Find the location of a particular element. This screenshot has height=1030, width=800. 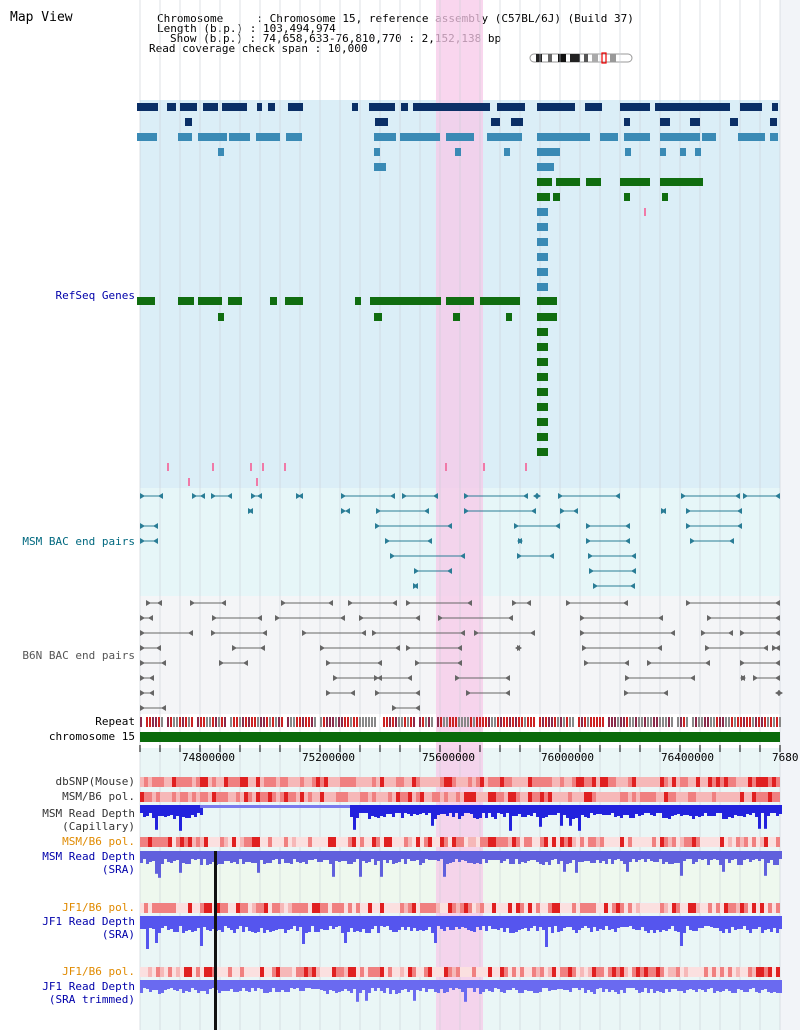

jf1-depth-sra-label: JF1 Read Depth is located at coordinates (88, 921).